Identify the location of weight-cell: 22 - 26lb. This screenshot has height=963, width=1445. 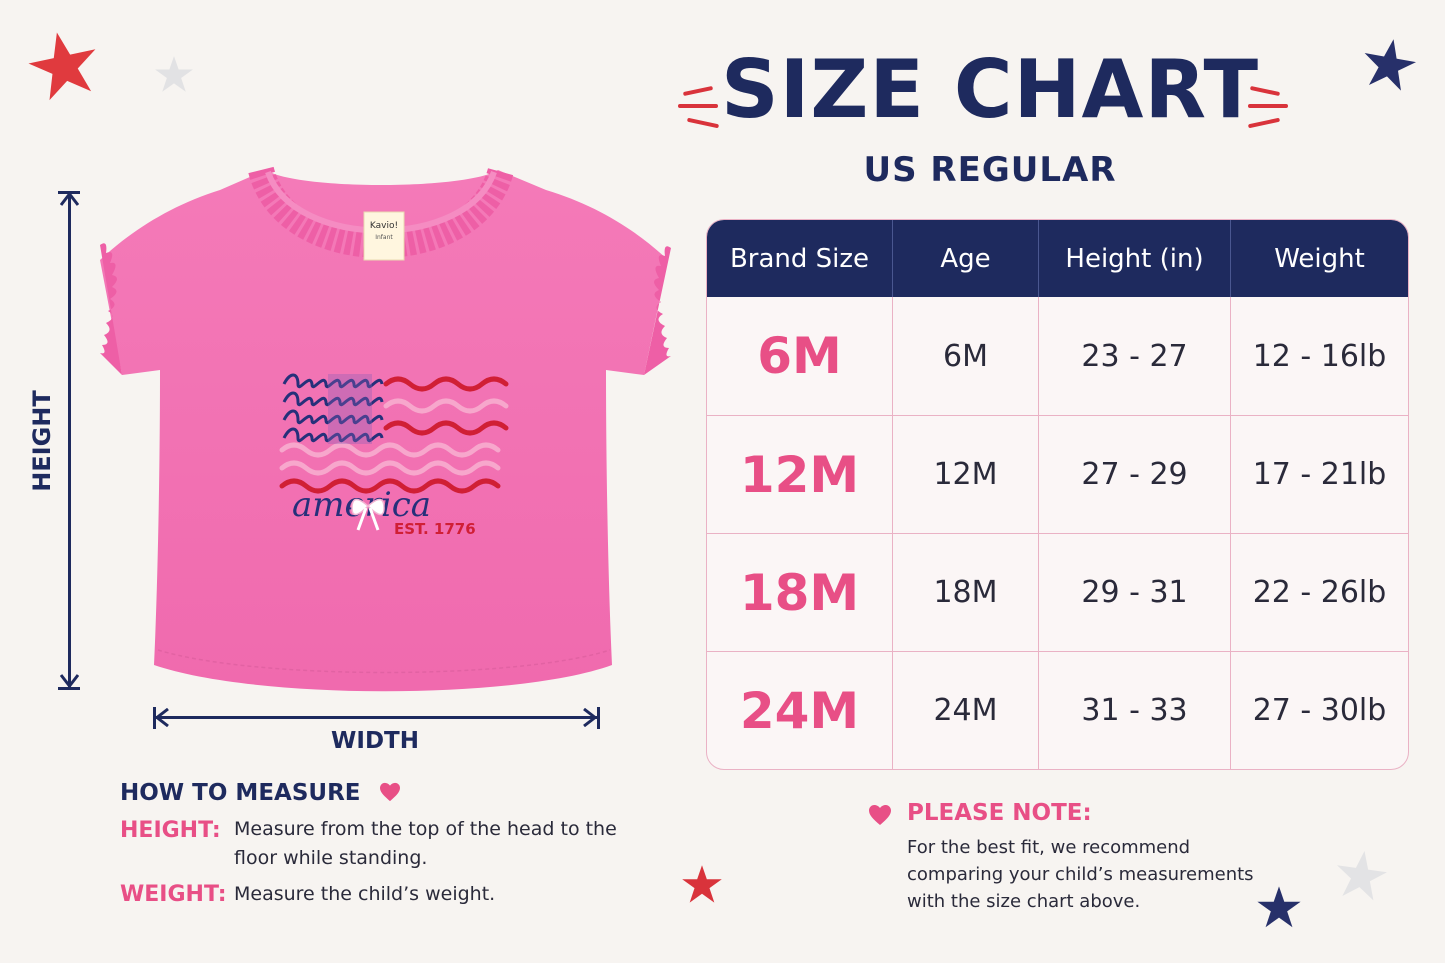
(1319, 592).